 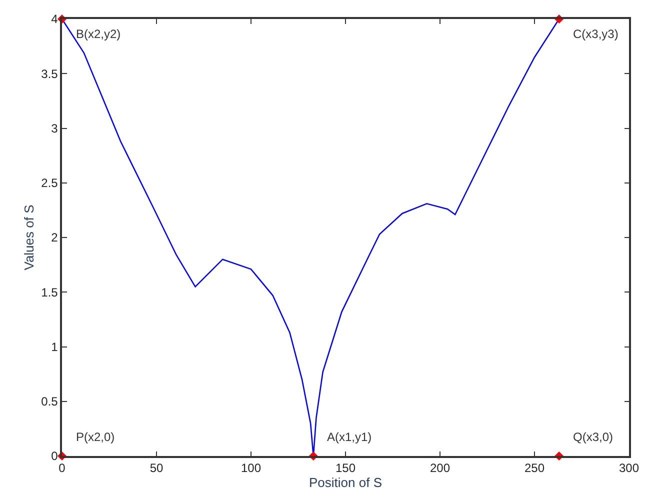 I want to click on y-tick-label: 0, so click(x=54, y=456).